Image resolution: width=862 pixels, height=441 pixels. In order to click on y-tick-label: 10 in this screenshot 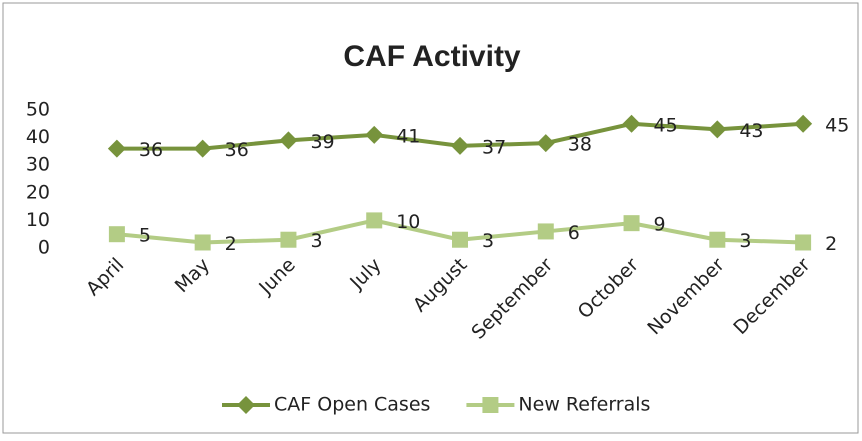, I will do `click(38, 220)`.